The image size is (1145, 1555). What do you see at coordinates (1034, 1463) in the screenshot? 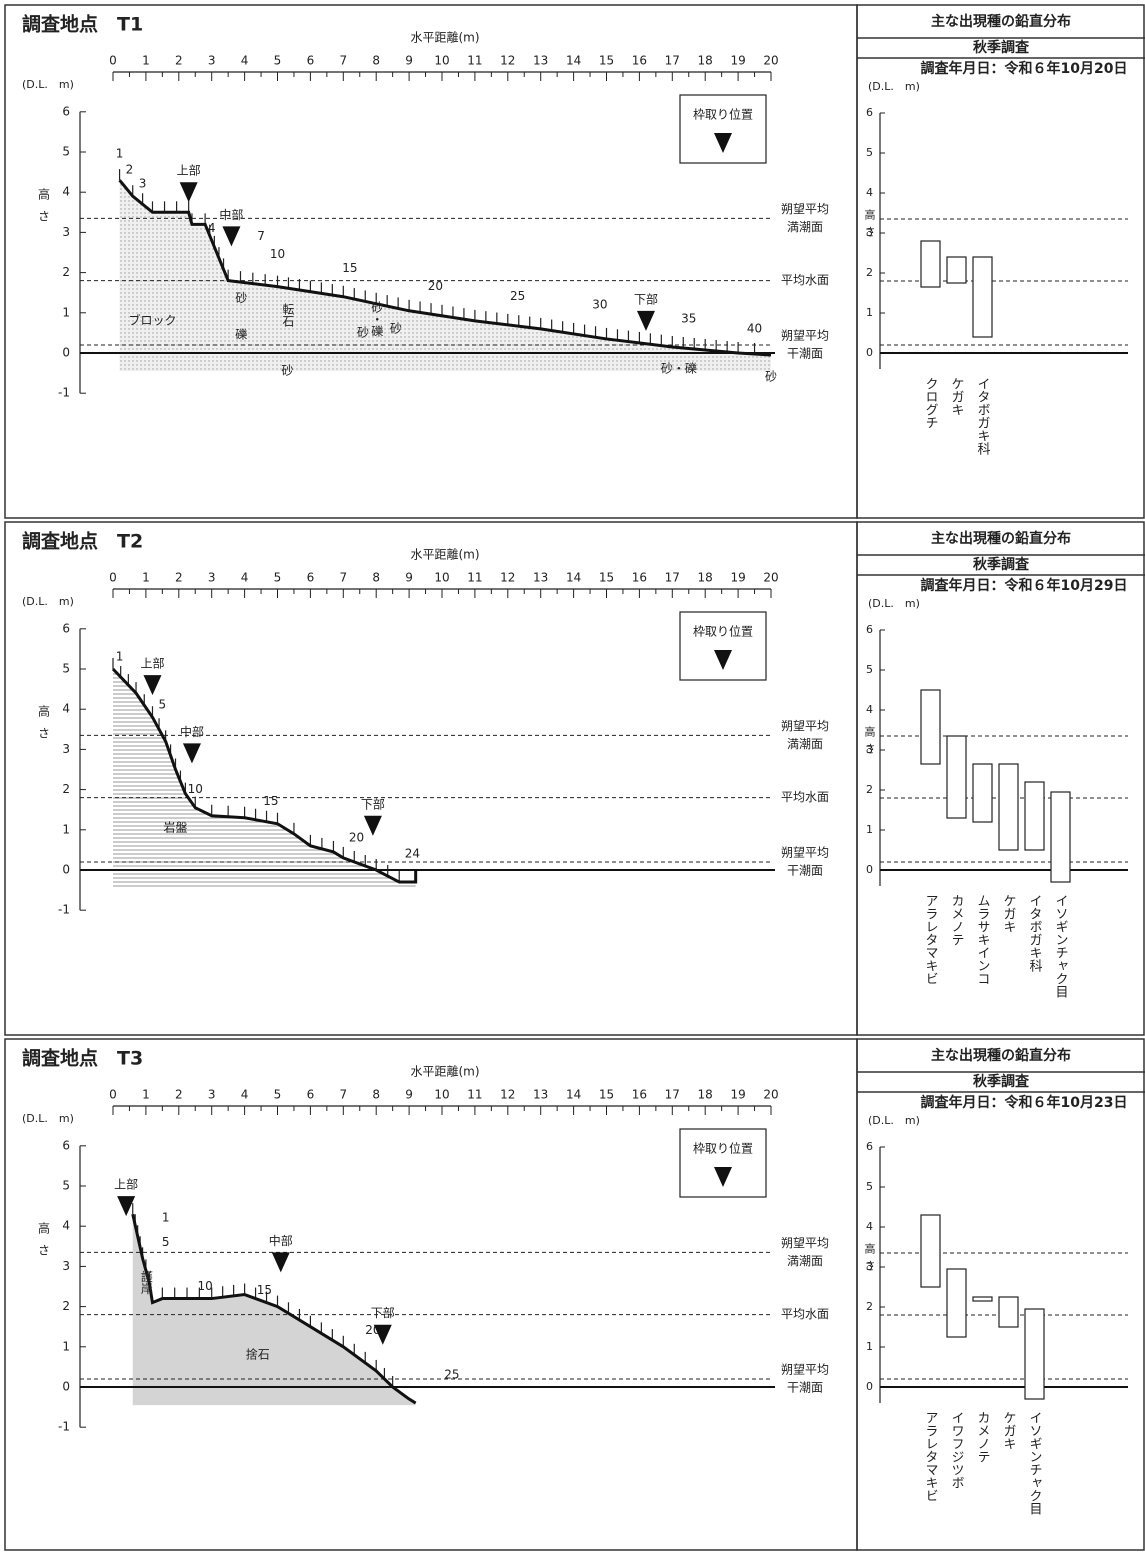
I see `species-name: イソギンチャク目` at bounding box center [1034, 1463].